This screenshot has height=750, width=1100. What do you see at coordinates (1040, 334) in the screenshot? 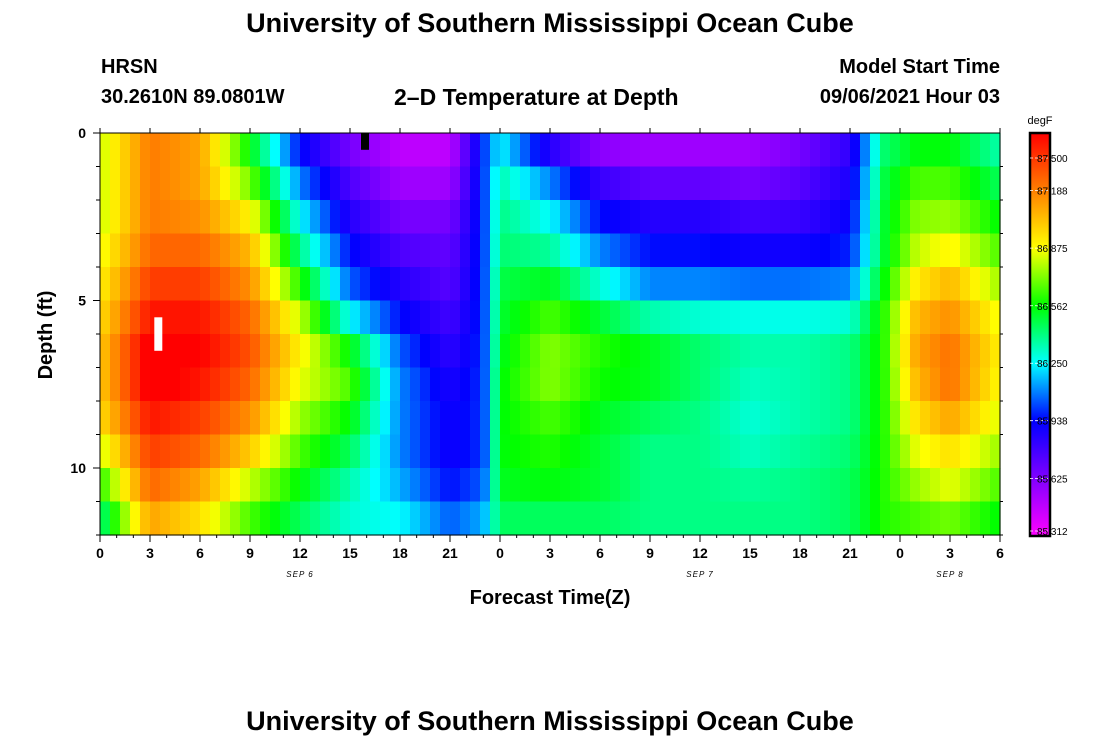
I see `colorbar-gradient` at bounding box center [1040, 334].